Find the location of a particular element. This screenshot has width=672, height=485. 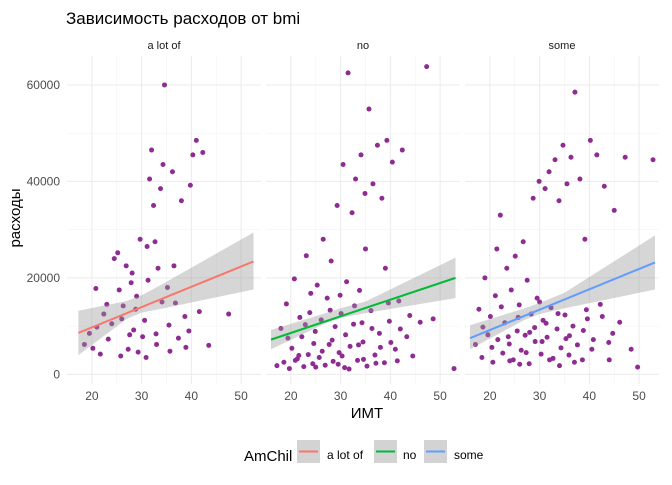

x-tick-label: 30 is located at coordinates (540, 396).